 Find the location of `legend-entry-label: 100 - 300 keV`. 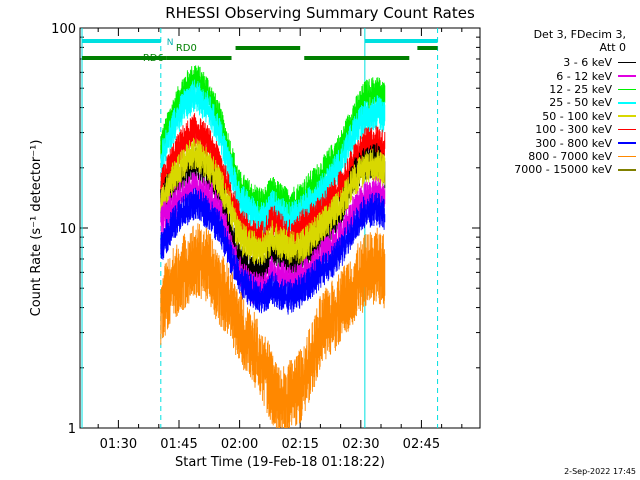

legend-entry-label: 100 - 300 keV is located at coordinates (573, 130).